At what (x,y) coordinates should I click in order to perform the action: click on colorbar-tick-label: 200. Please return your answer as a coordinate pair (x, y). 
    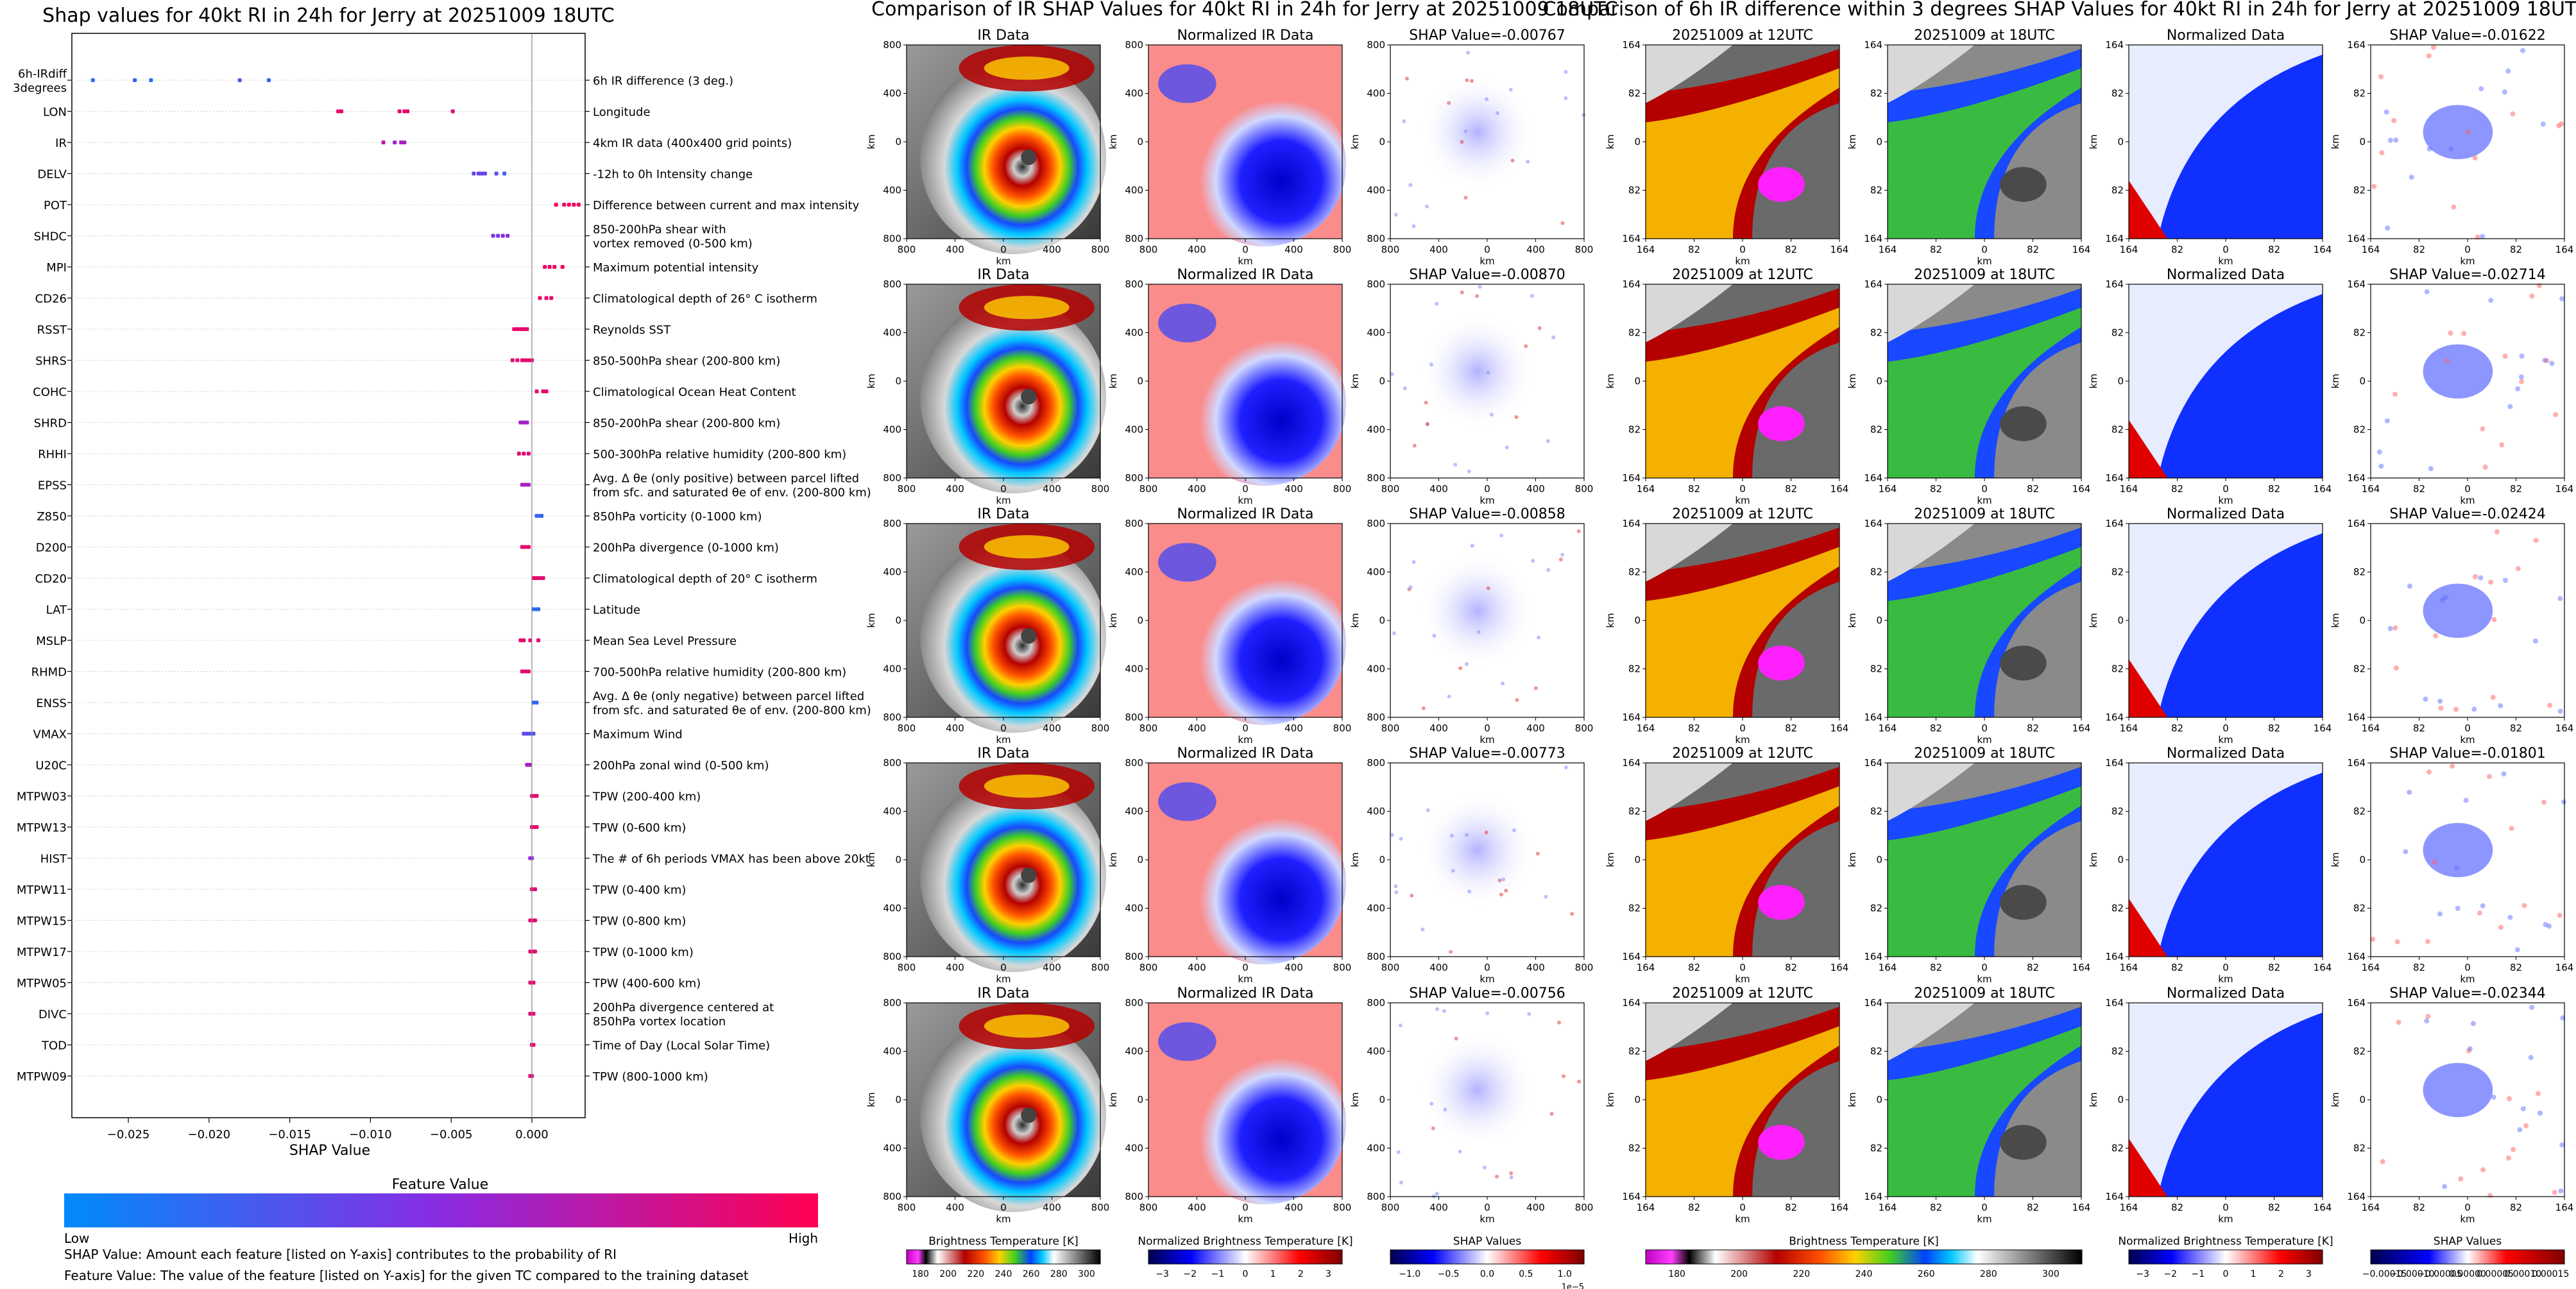
    Looking at the image, I should click on (1739, 1274).